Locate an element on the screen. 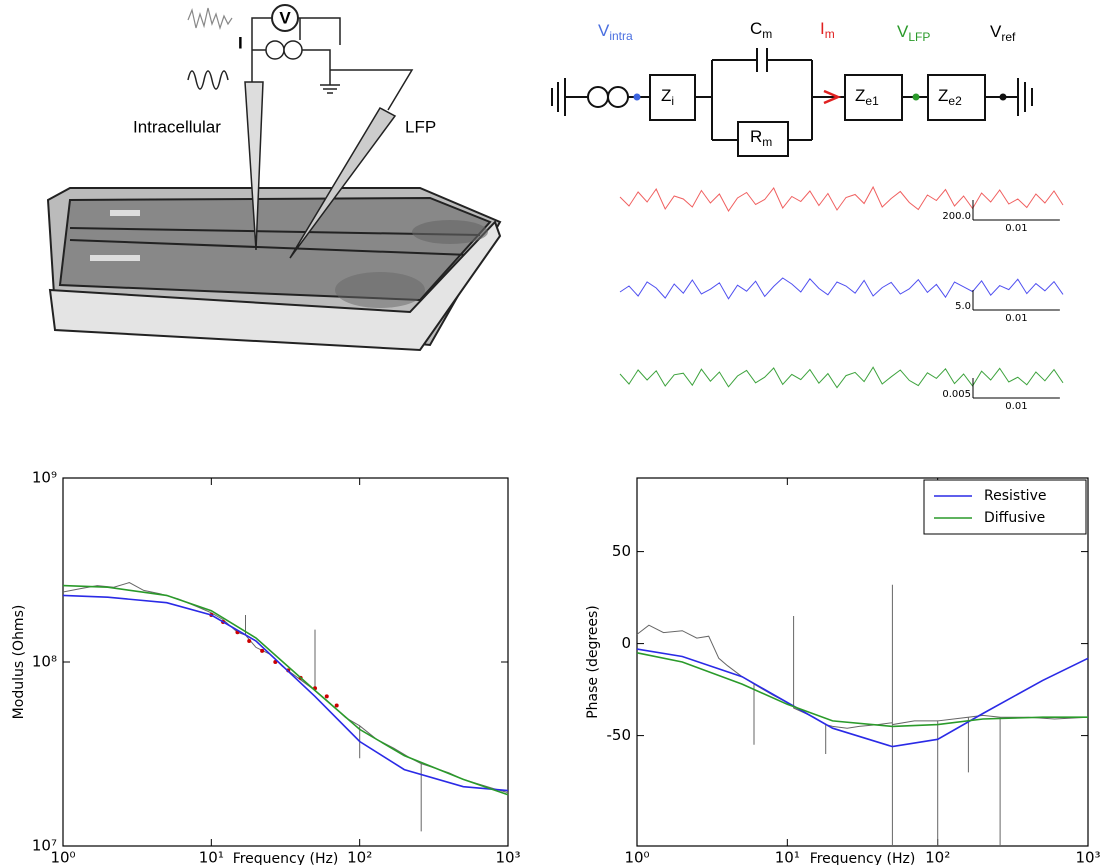 This screenshot has height=865, width=1109. circuit-label: Cm is located at coordinates (761, 30).